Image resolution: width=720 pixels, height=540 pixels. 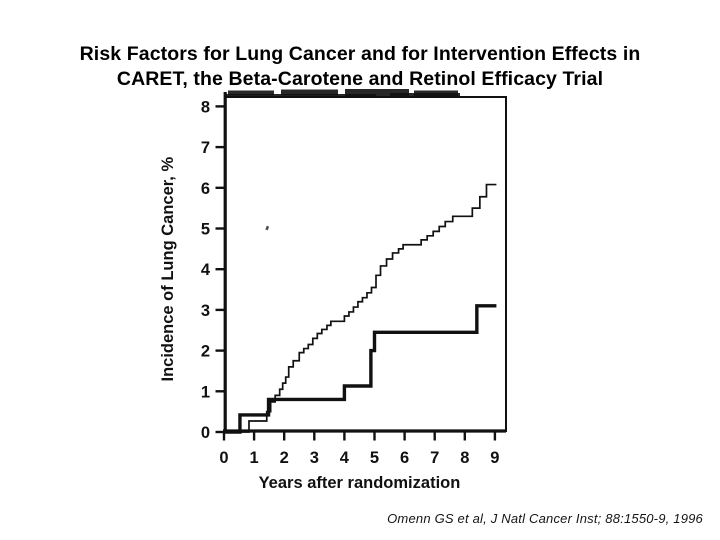 I want to click on x-tick-label: 9, so click(x=494, y=458).